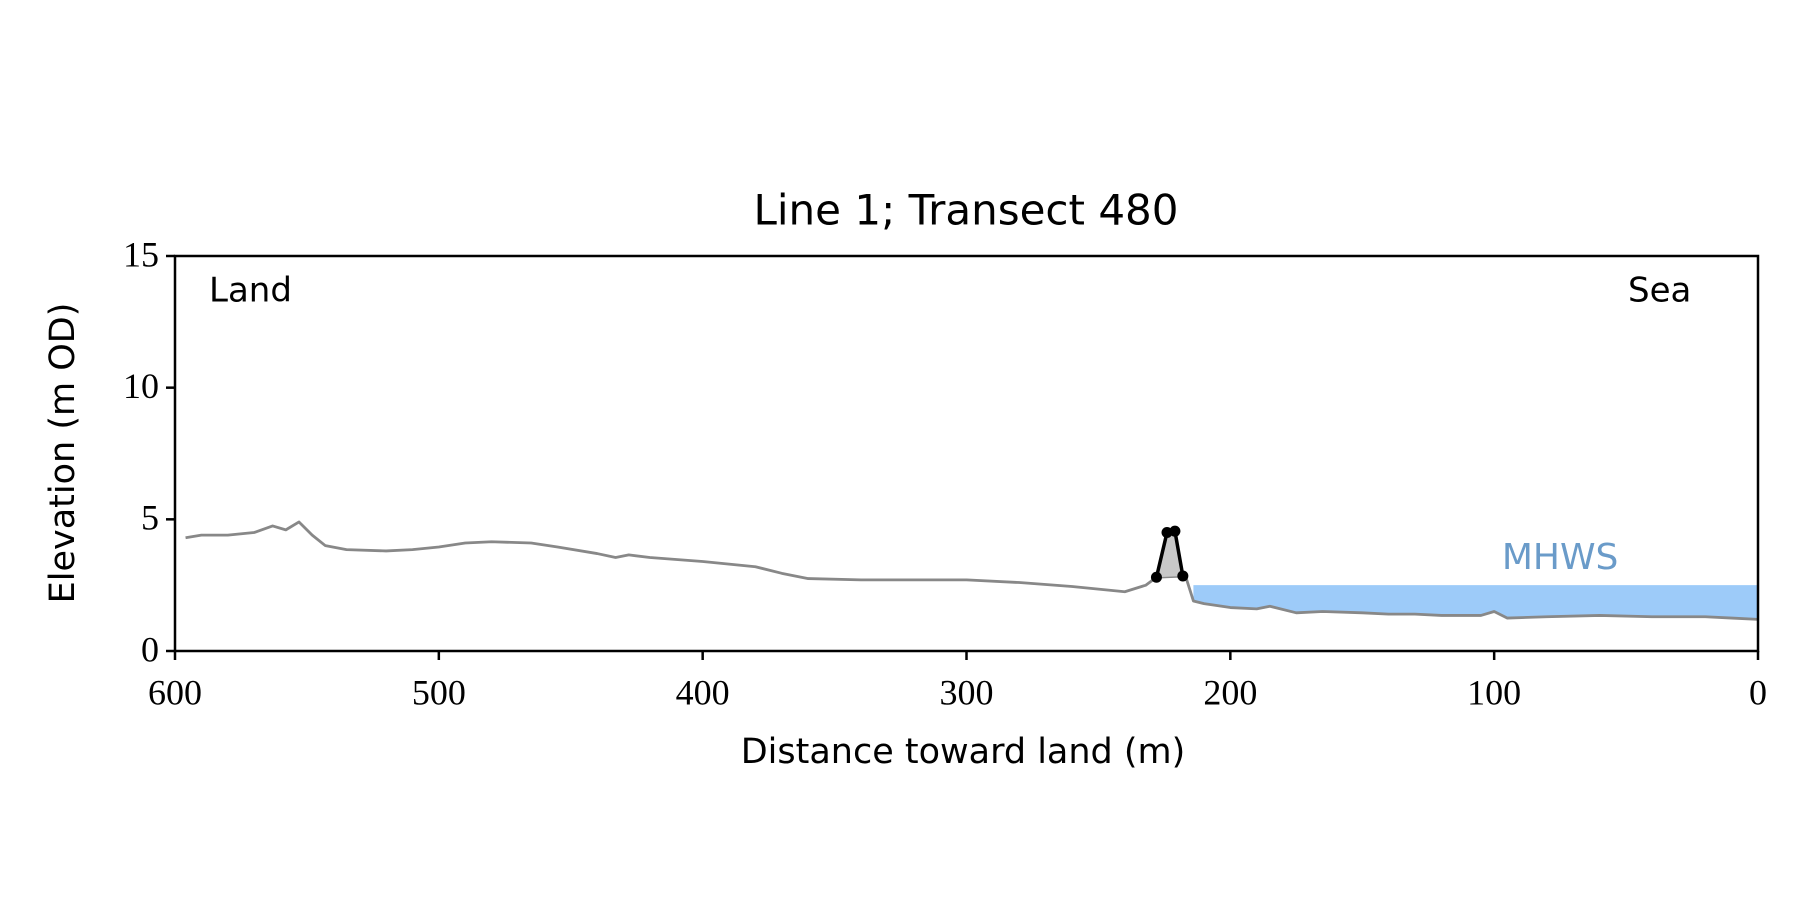  What do you see at coordinates (150, 649) in the screenshot?
I see `y-tick-label: 0` at bounding box center [150, 649].